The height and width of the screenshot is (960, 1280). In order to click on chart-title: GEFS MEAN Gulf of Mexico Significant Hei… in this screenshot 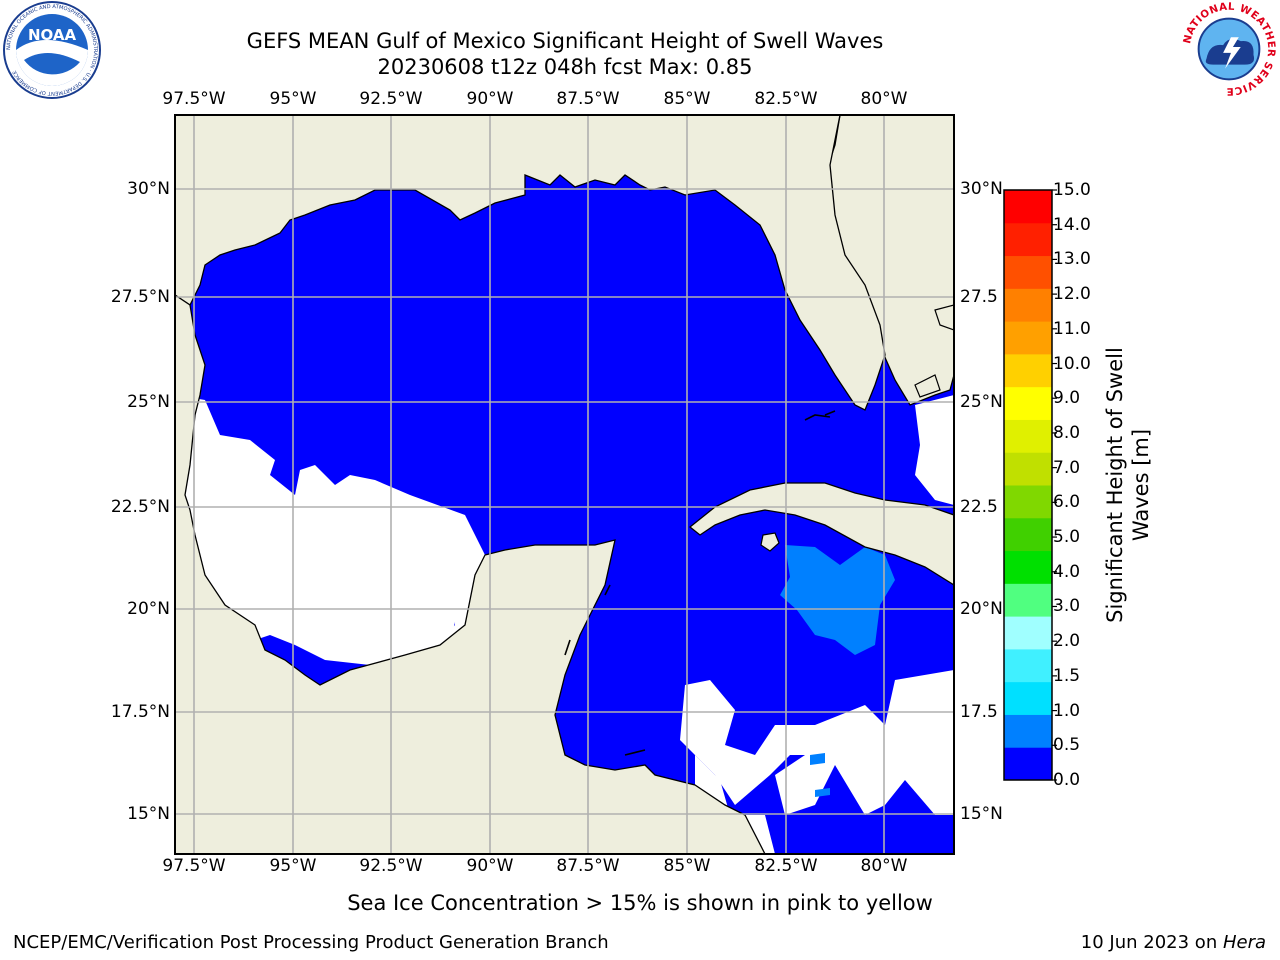, I will do `click(565, 41)`.